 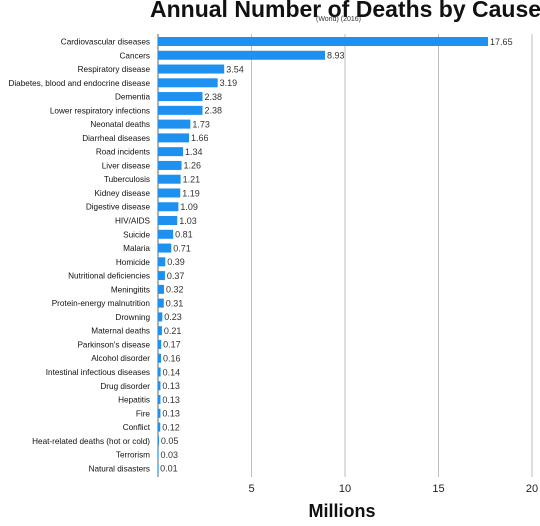 What do you see at coordinates (532, 489) in the screenshot?
I see `x-tick-label: 20` at bounding box center [532, 489].